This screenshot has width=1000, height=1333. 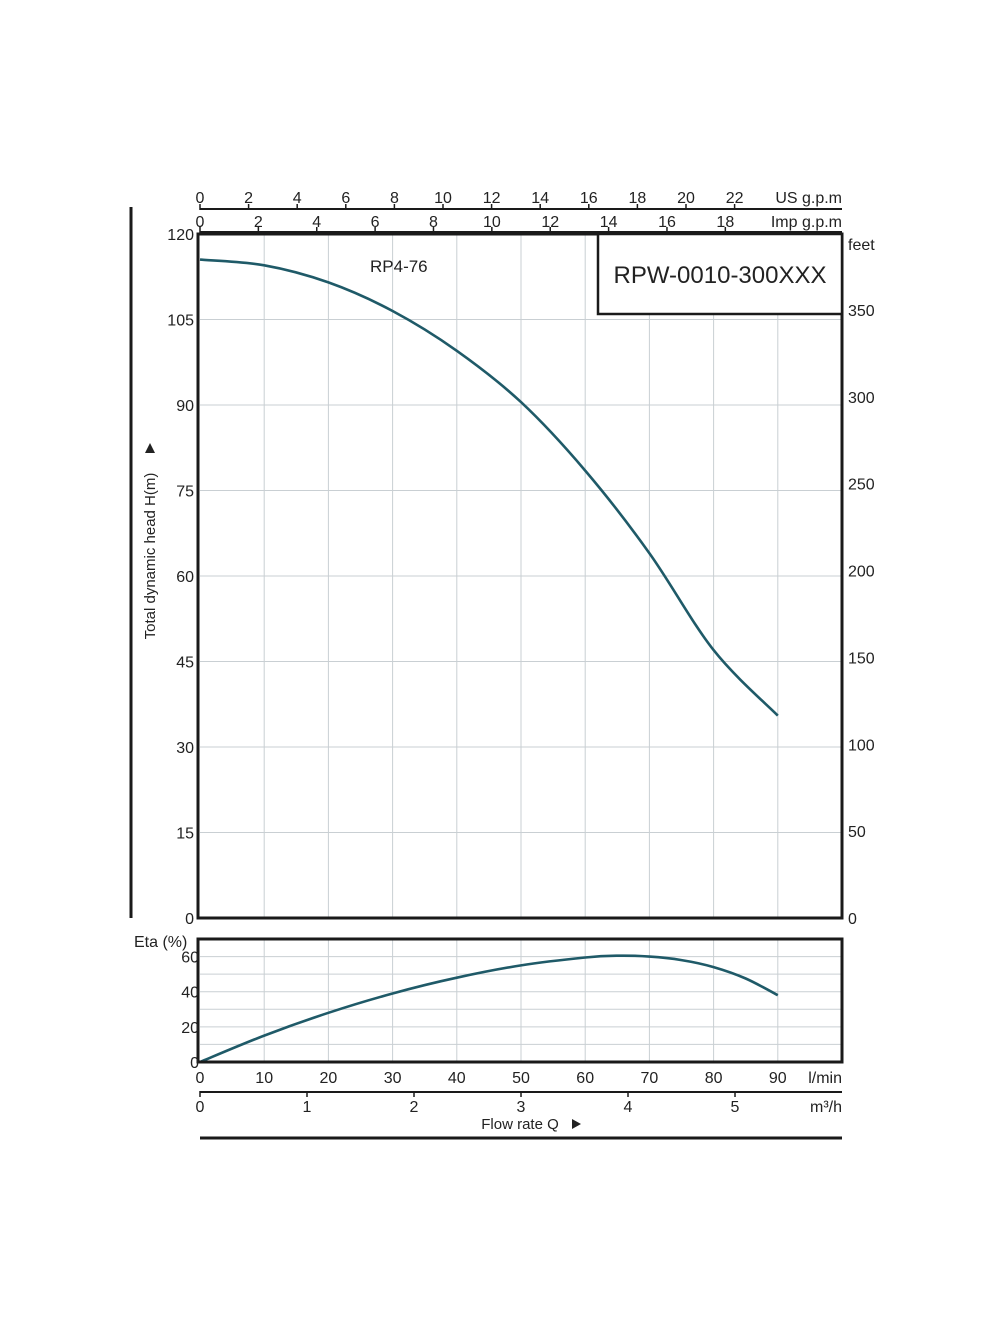 What do you see at coordinates (667, 222) in the screenshot?
I see `imp-gpm-tick-label: 16` at bounding box center [667, 222].